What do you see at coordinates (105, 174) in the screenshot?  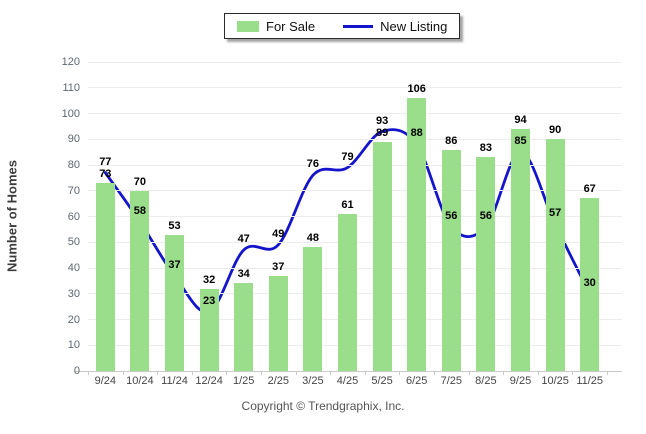 I see `bar-value-label: 73` at bounding box center [105, 174].